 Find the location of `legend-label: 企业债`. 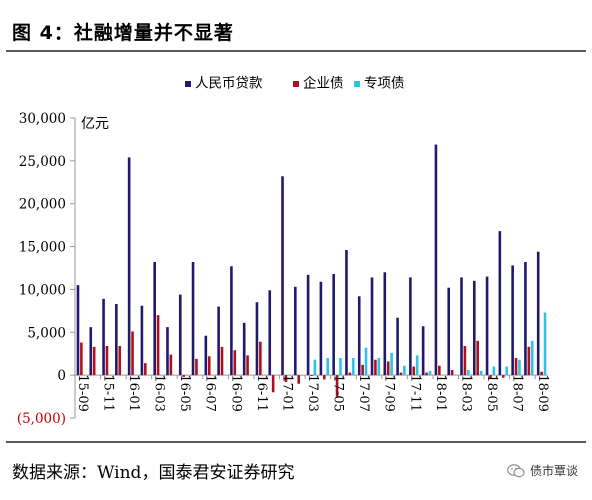

legend-label: 企业债 is located at coordinates (323, 83).